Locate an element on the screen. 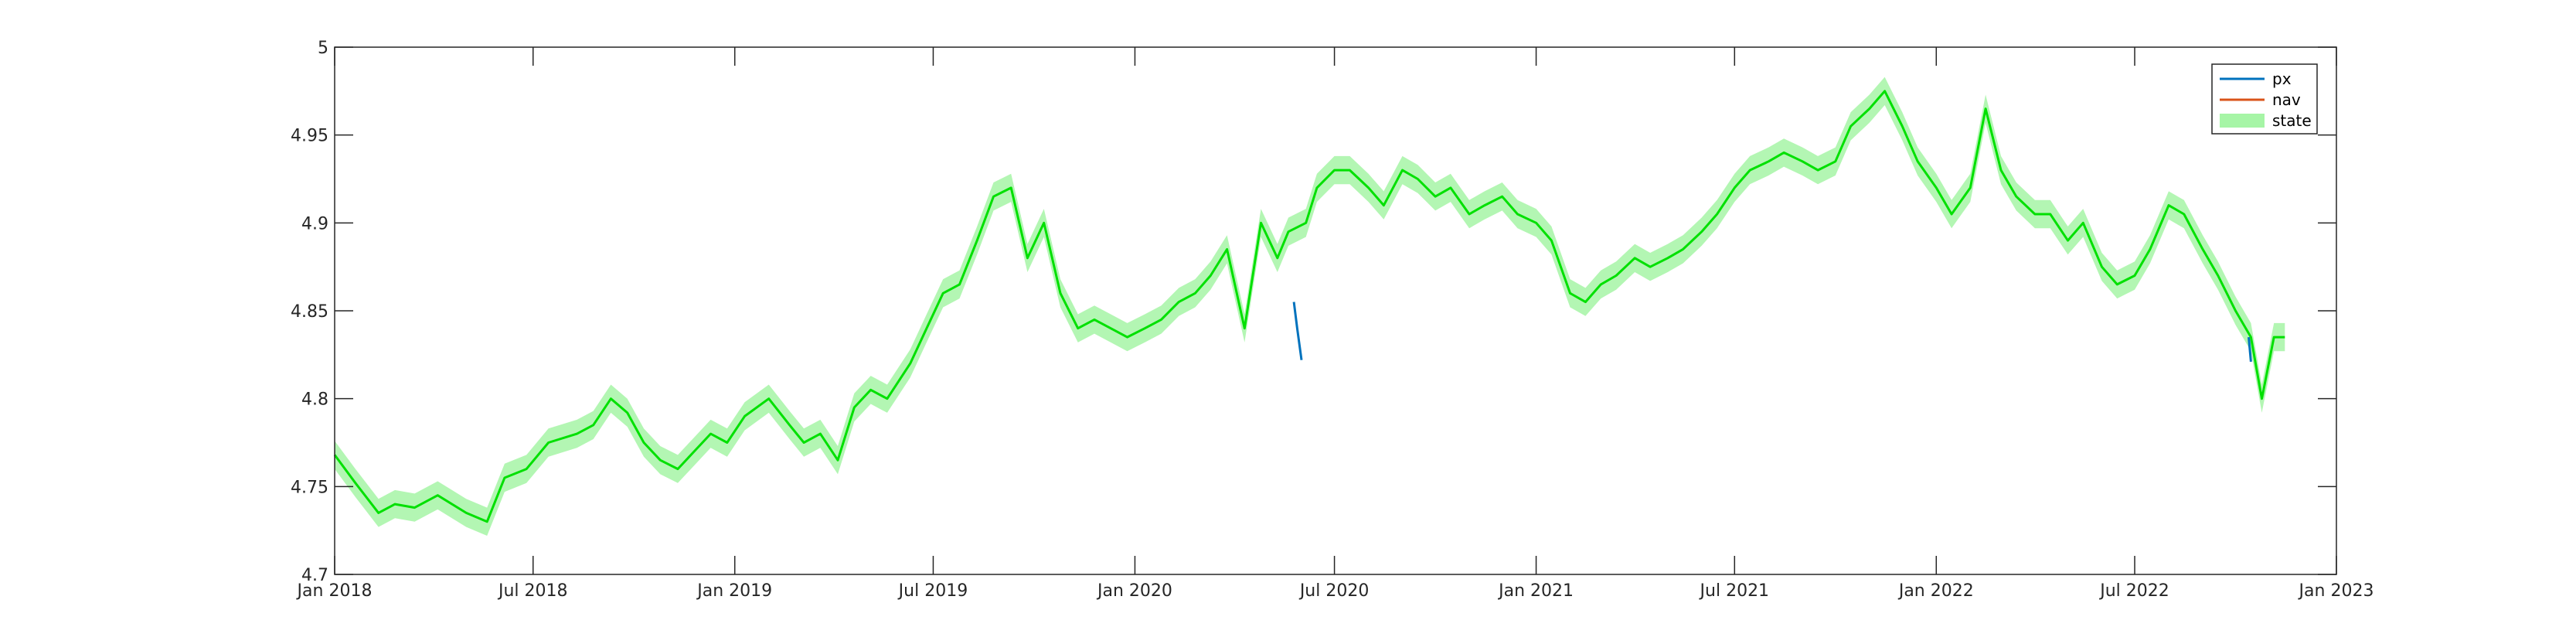 This screenshot has width=2576, height=644. y-tick-label: 4.7 is located at coordinates (314, 575).